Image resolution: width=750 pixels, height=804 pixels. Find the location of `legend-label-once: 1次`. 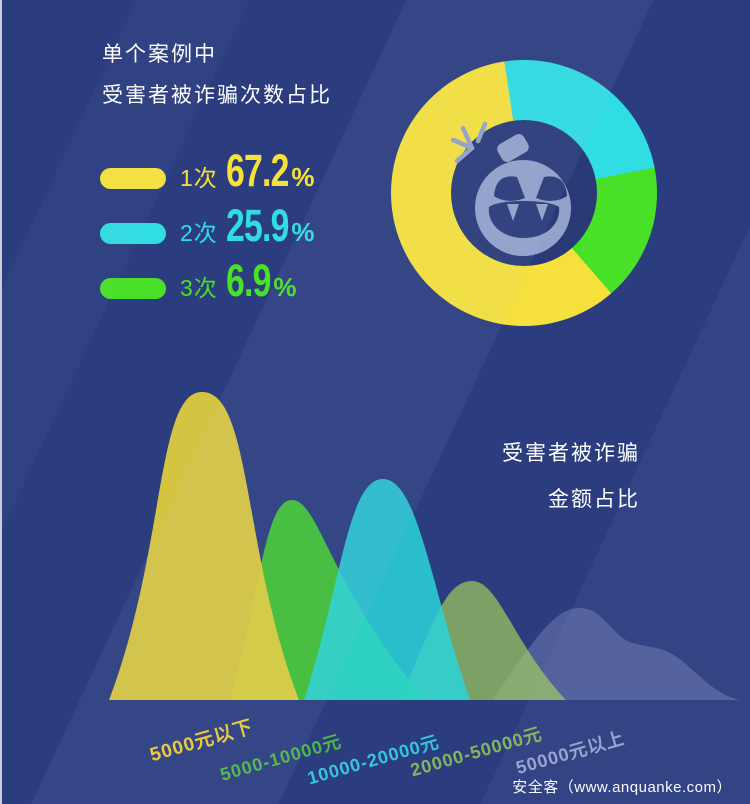

legend-label-once: 1次 is located at coordinates (199, 177).